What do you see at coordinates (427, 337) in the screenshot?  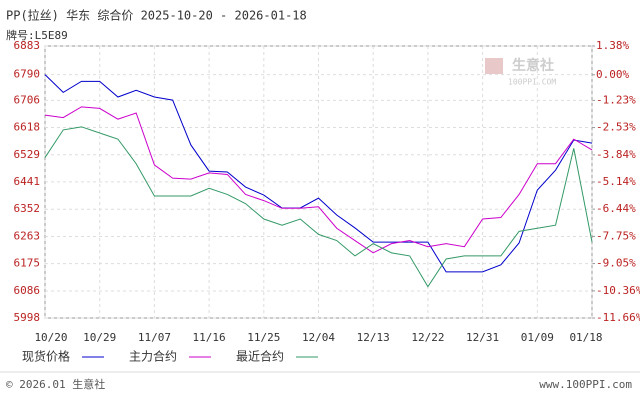 I see `x-tick-label: 12/22` at bounding box center [427, 337].